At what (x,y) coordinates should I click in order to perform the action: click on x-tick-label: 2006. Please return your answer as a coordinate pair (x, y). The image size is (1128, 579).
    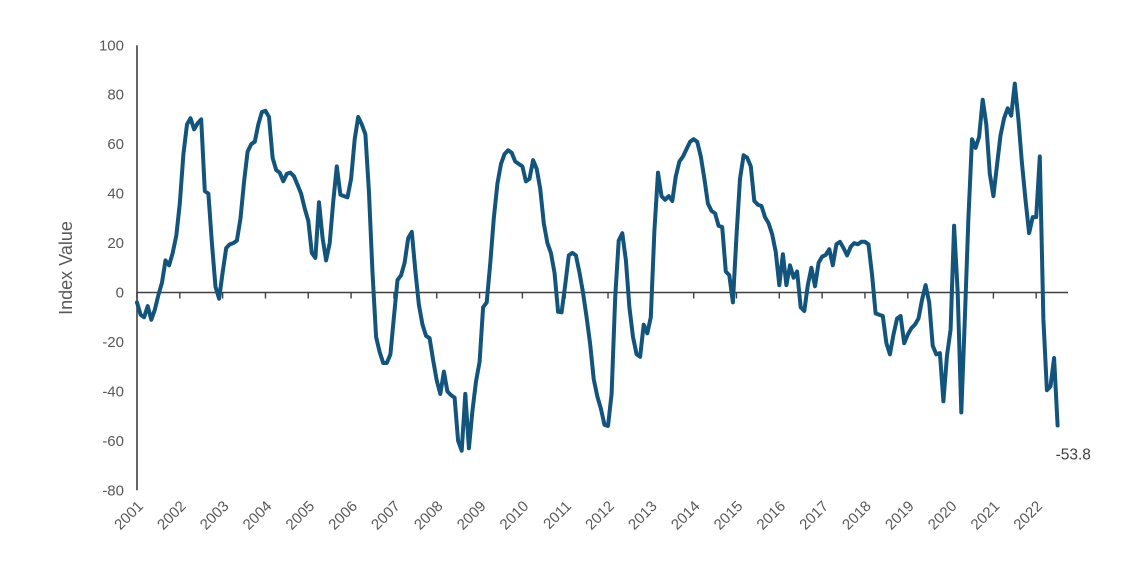
    Looking at the image, I should click on (343, 516).